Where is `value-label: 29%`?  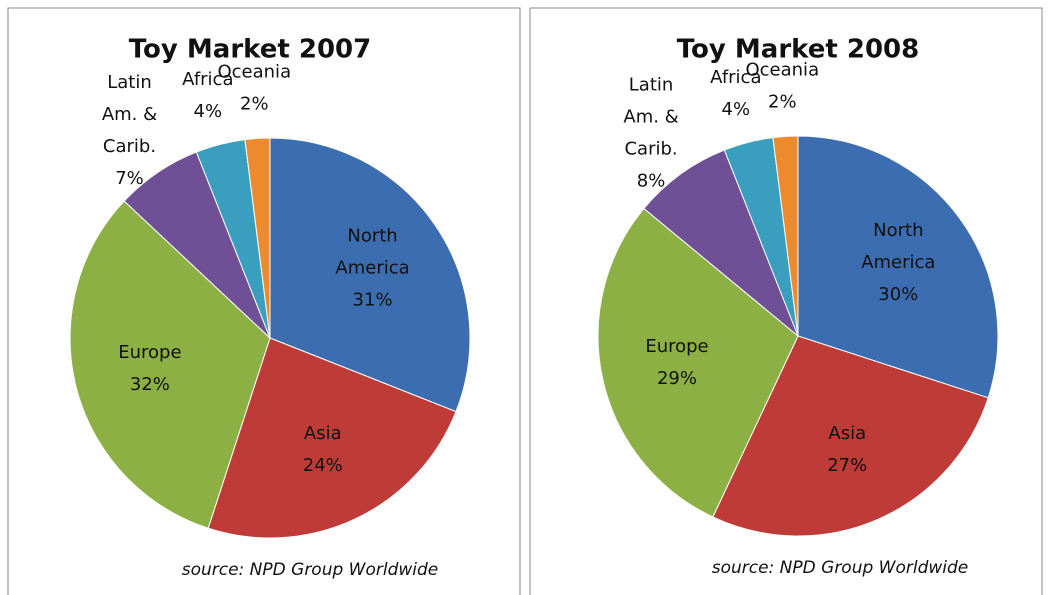
value-label: 29% is located at coordinates (677, 378).